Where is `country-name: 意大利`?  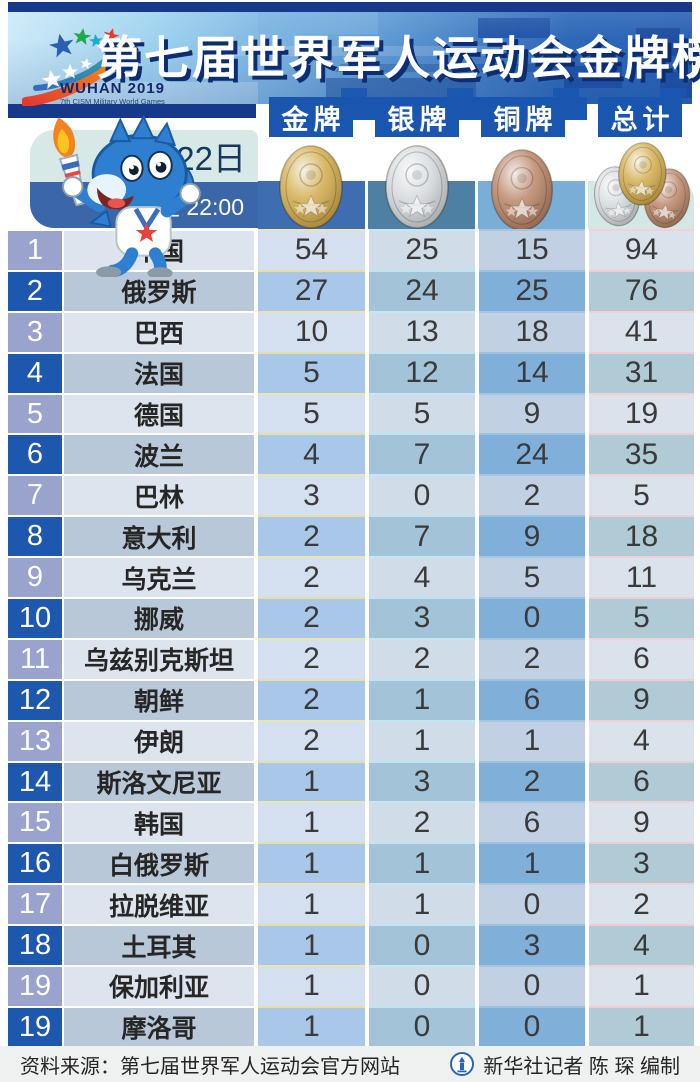 country-name: 意大利 is located at coordinates (159, 538).